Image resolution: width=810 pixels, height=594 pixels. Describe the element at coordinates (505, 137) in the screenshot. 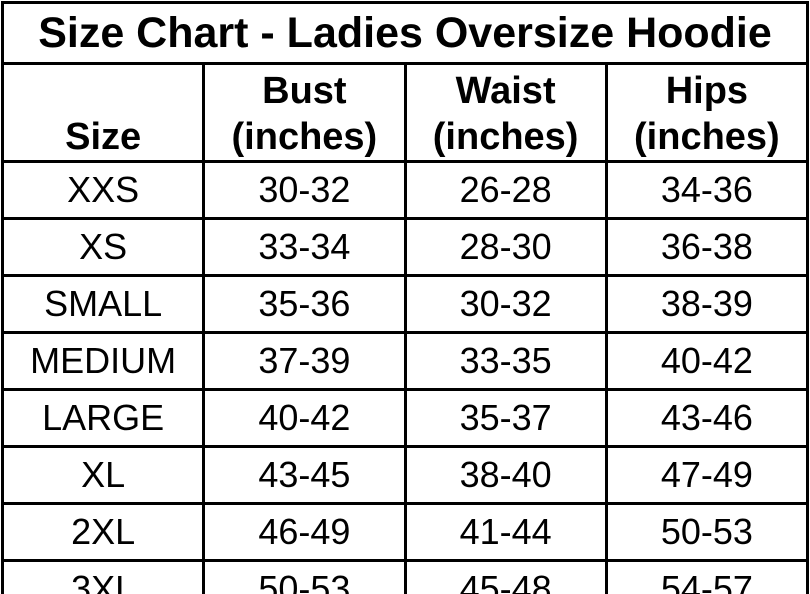

I see `header-waist-units: (inches)` at that location.